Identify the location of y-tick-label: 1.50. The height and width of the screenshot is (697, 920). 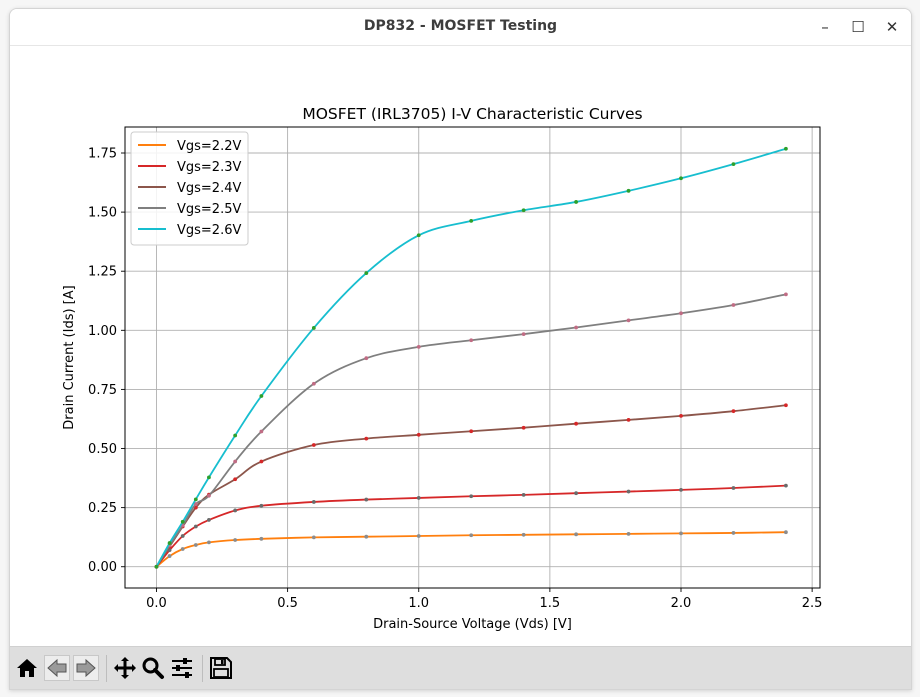
(102, 213).